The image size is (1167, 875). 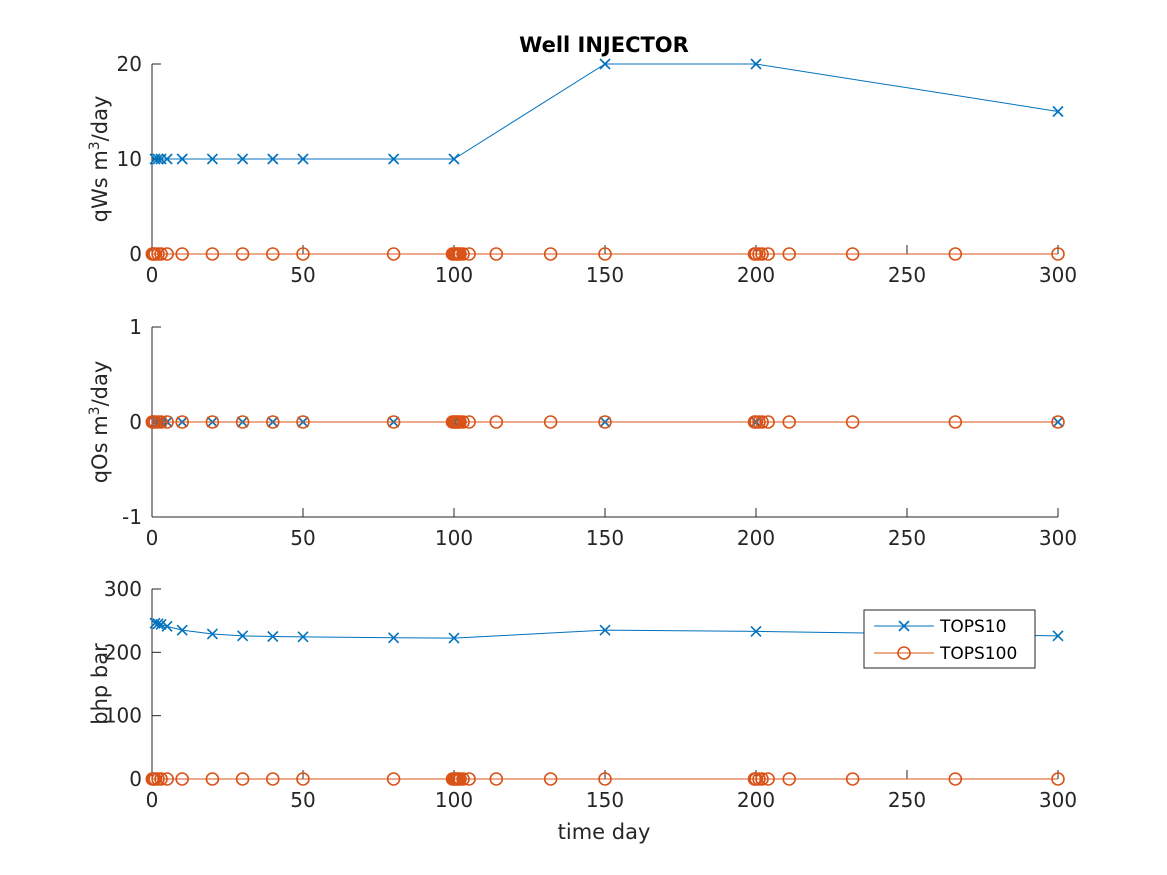 What do you see at coordinates (904, 626) in the screenshot?
I see `legend-marker` at bounding box center [904, 626].